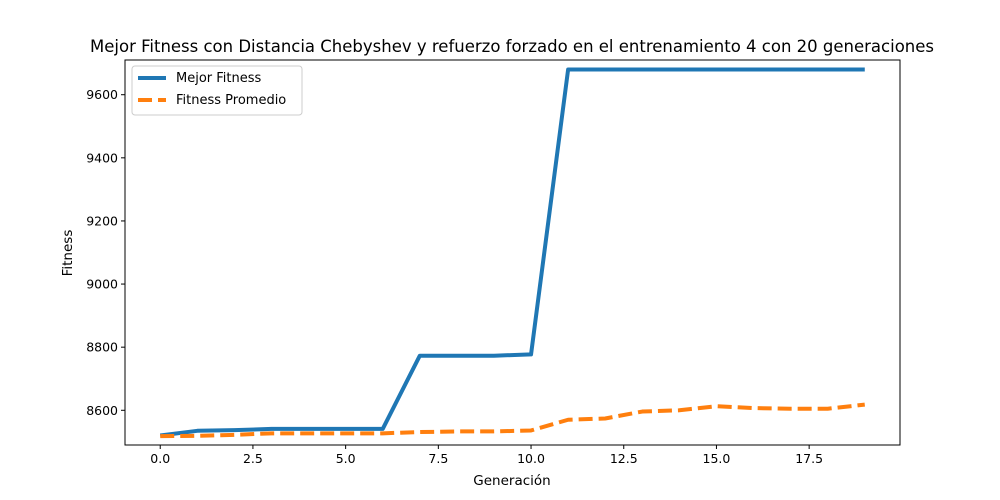 Image resolution: width=1000 pixels, height=500 pixels. I want to click on y-axis: 8600 8800 9000 9200 9400 9600, so click(105, 252).